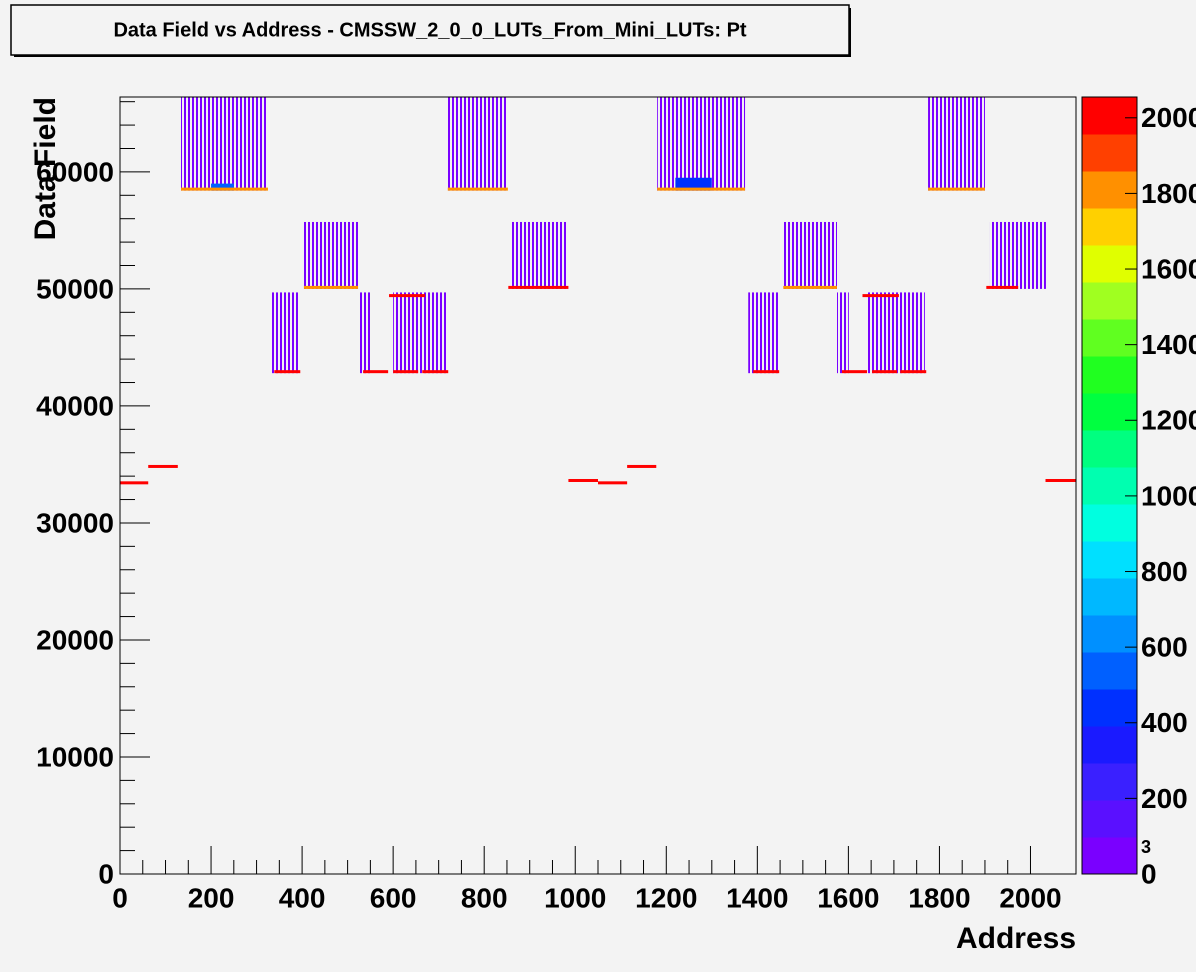  What do you see at coordinates (848, 897) in the screenshot?
I see `x-tick-label: 1600` at bounding box center [848, 897].